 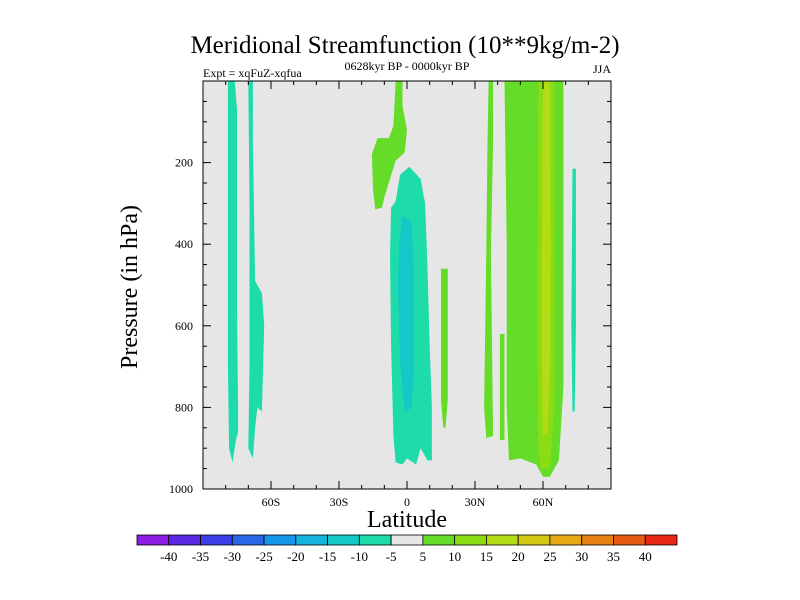 What do you see at coordinates (475, 502) in the screenshot?
I see `x-tick-label: 30N` at bounding box center [475, 502].